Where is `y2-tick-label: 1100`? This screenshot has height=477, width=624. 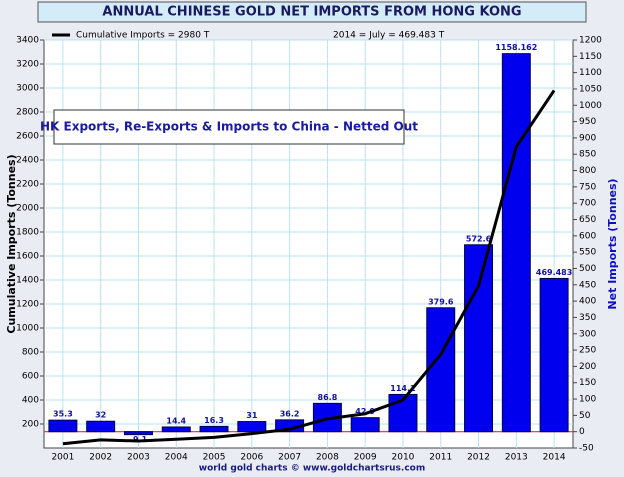
y2-tick-label: 1100 is located at coordinates (590, 73).